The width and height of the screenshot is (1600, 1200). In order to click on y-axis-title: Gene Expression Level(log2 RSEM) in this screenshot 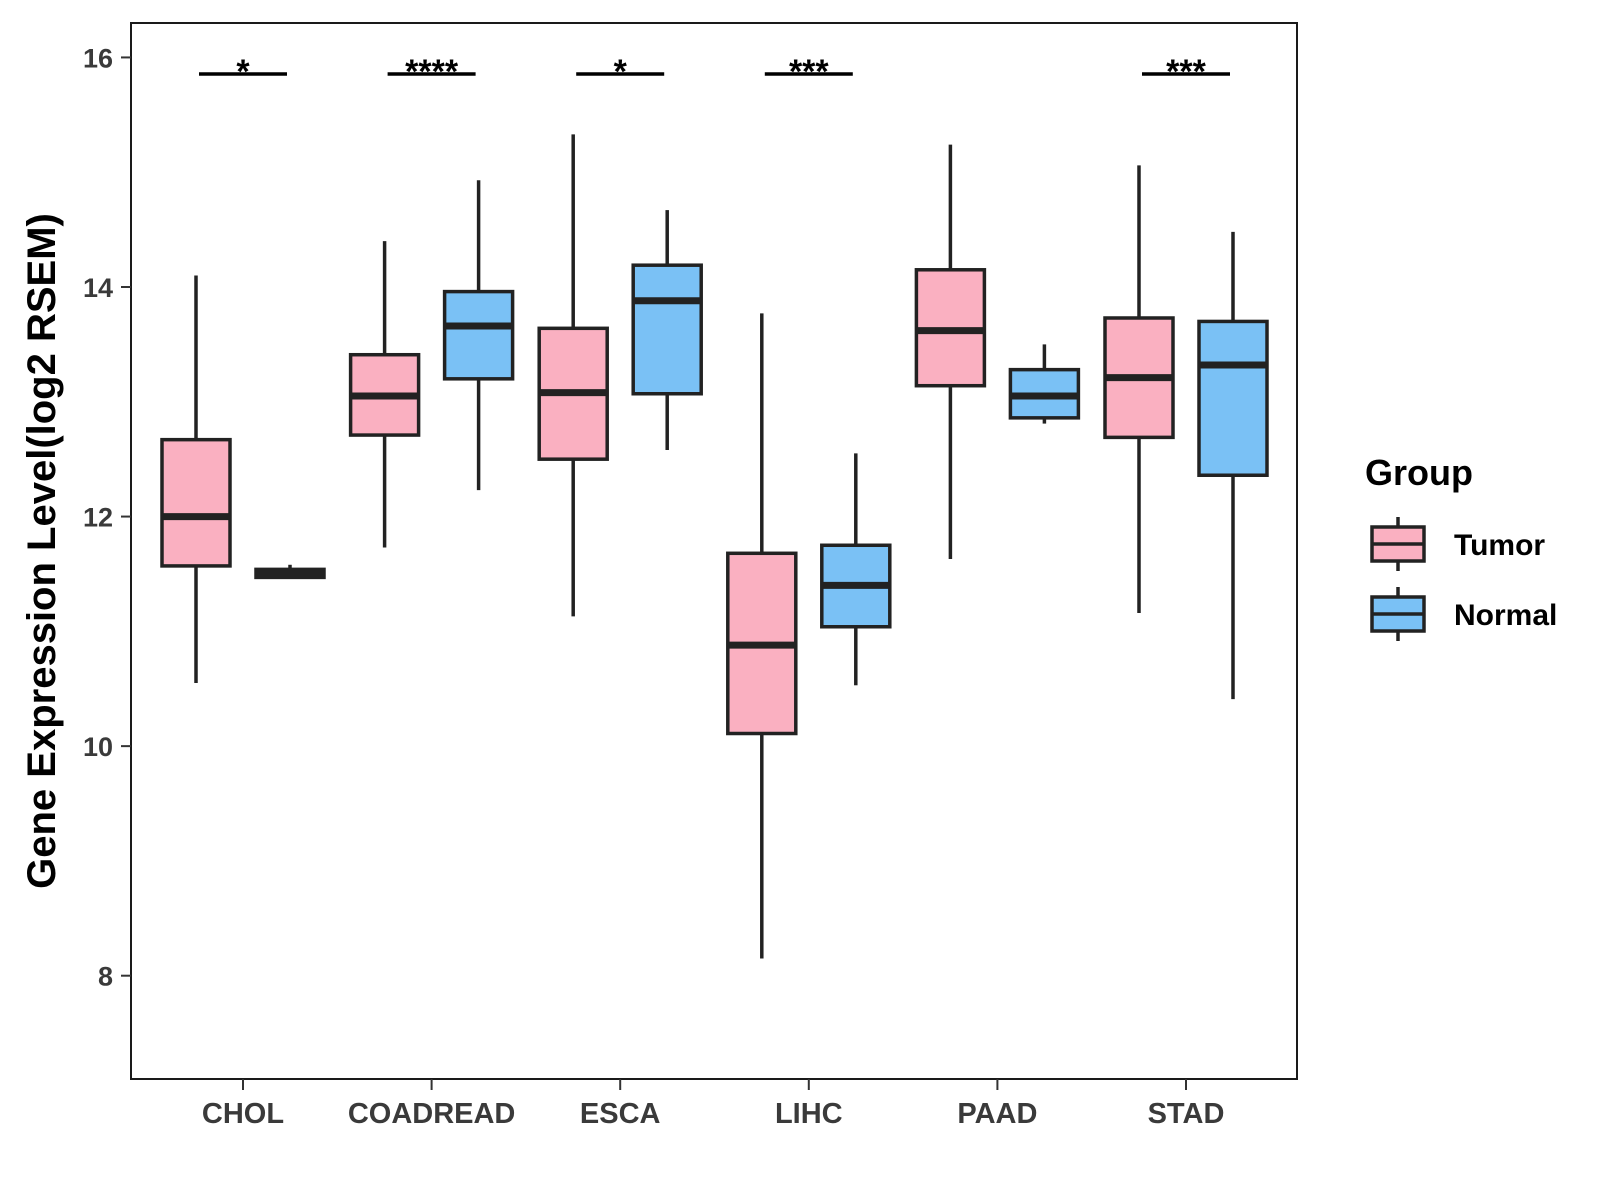, I will do `click(42, 551)`.